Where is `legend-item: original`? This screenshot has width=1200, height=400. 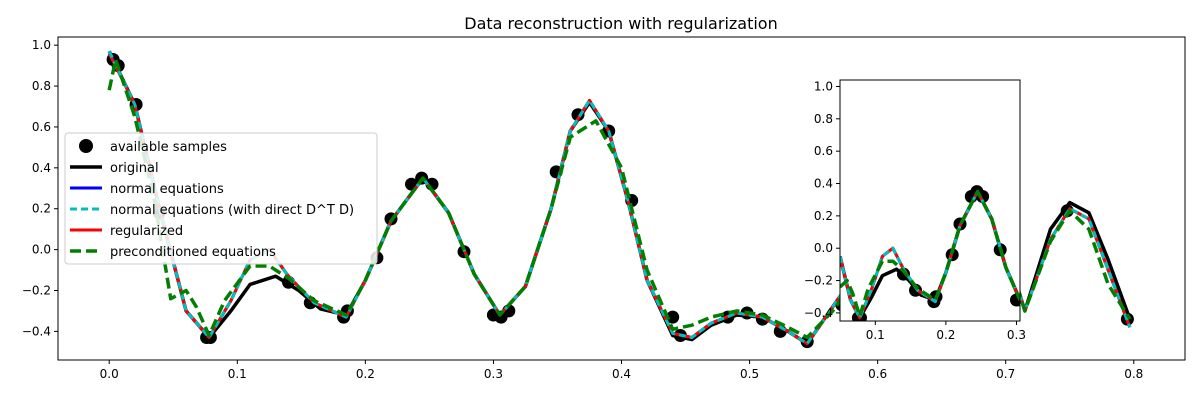
legend-item: original is located at coordinates (114, 168).